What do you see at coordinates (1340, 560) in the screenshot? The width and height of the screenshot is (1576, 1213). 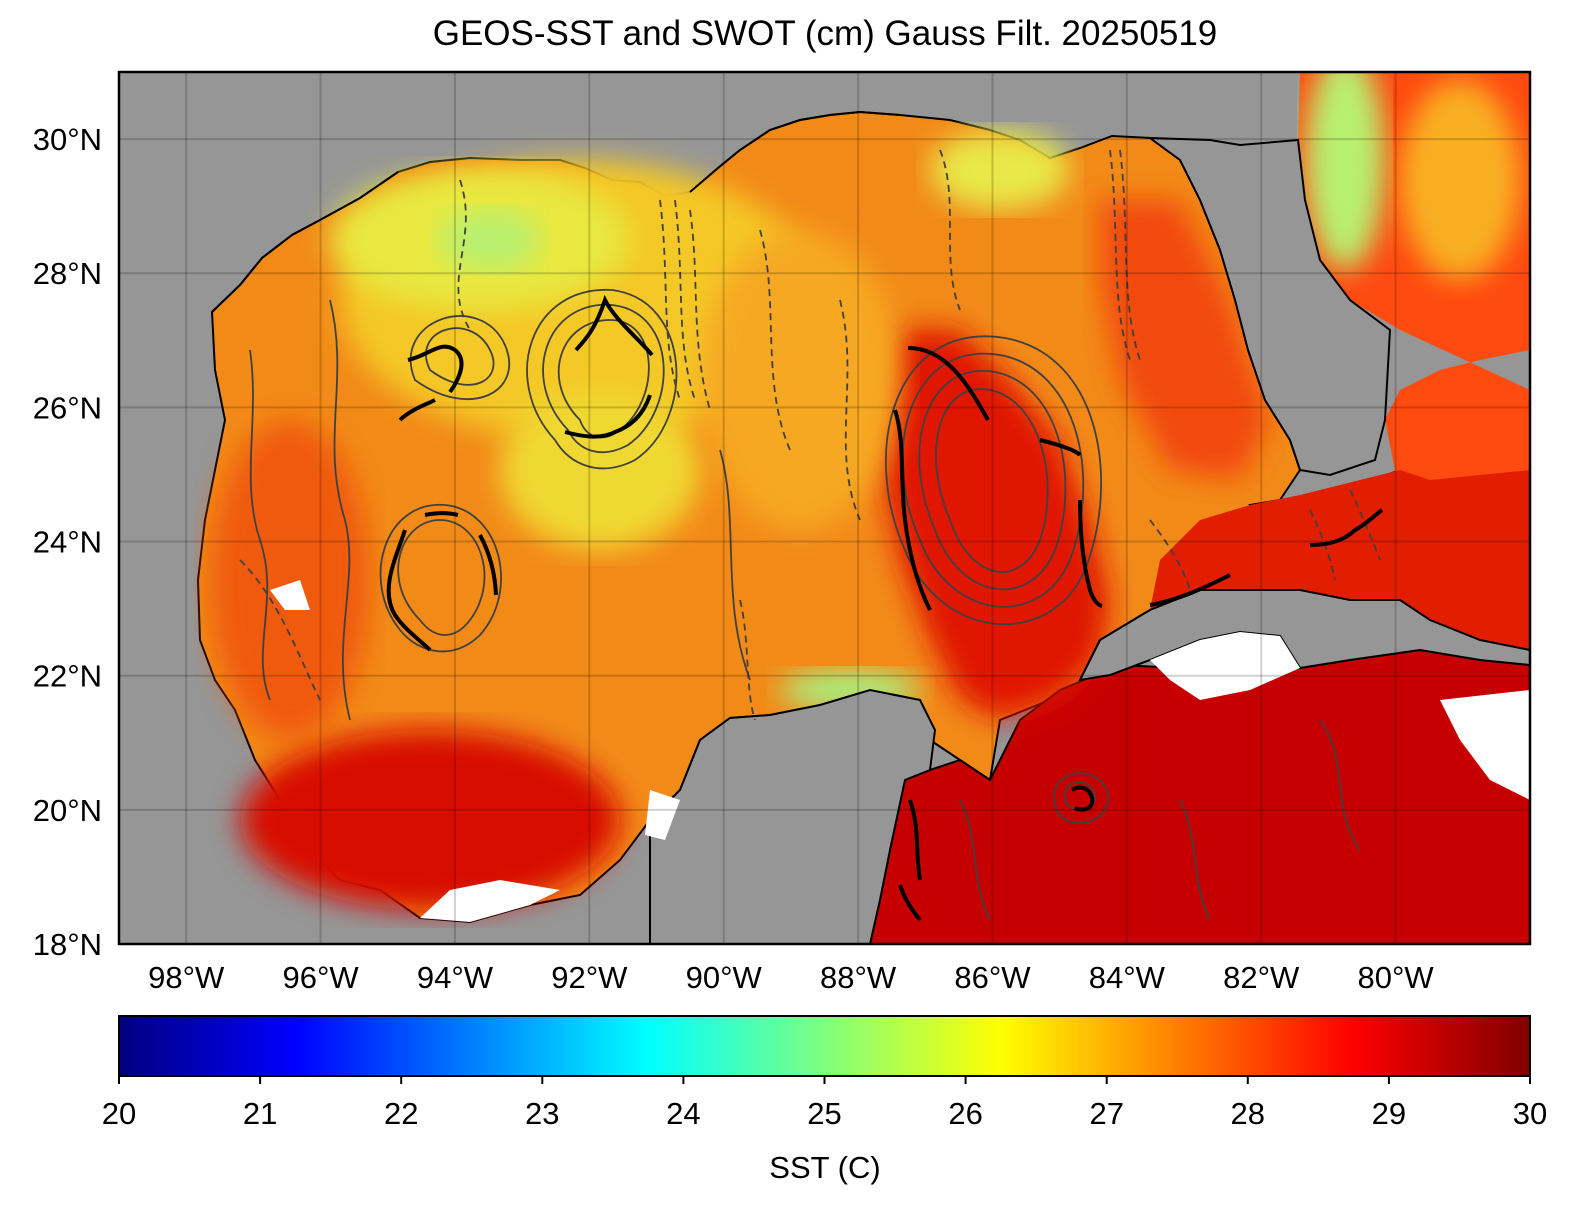 I see `florida-straits-water` at bounding box center [1340, 560].